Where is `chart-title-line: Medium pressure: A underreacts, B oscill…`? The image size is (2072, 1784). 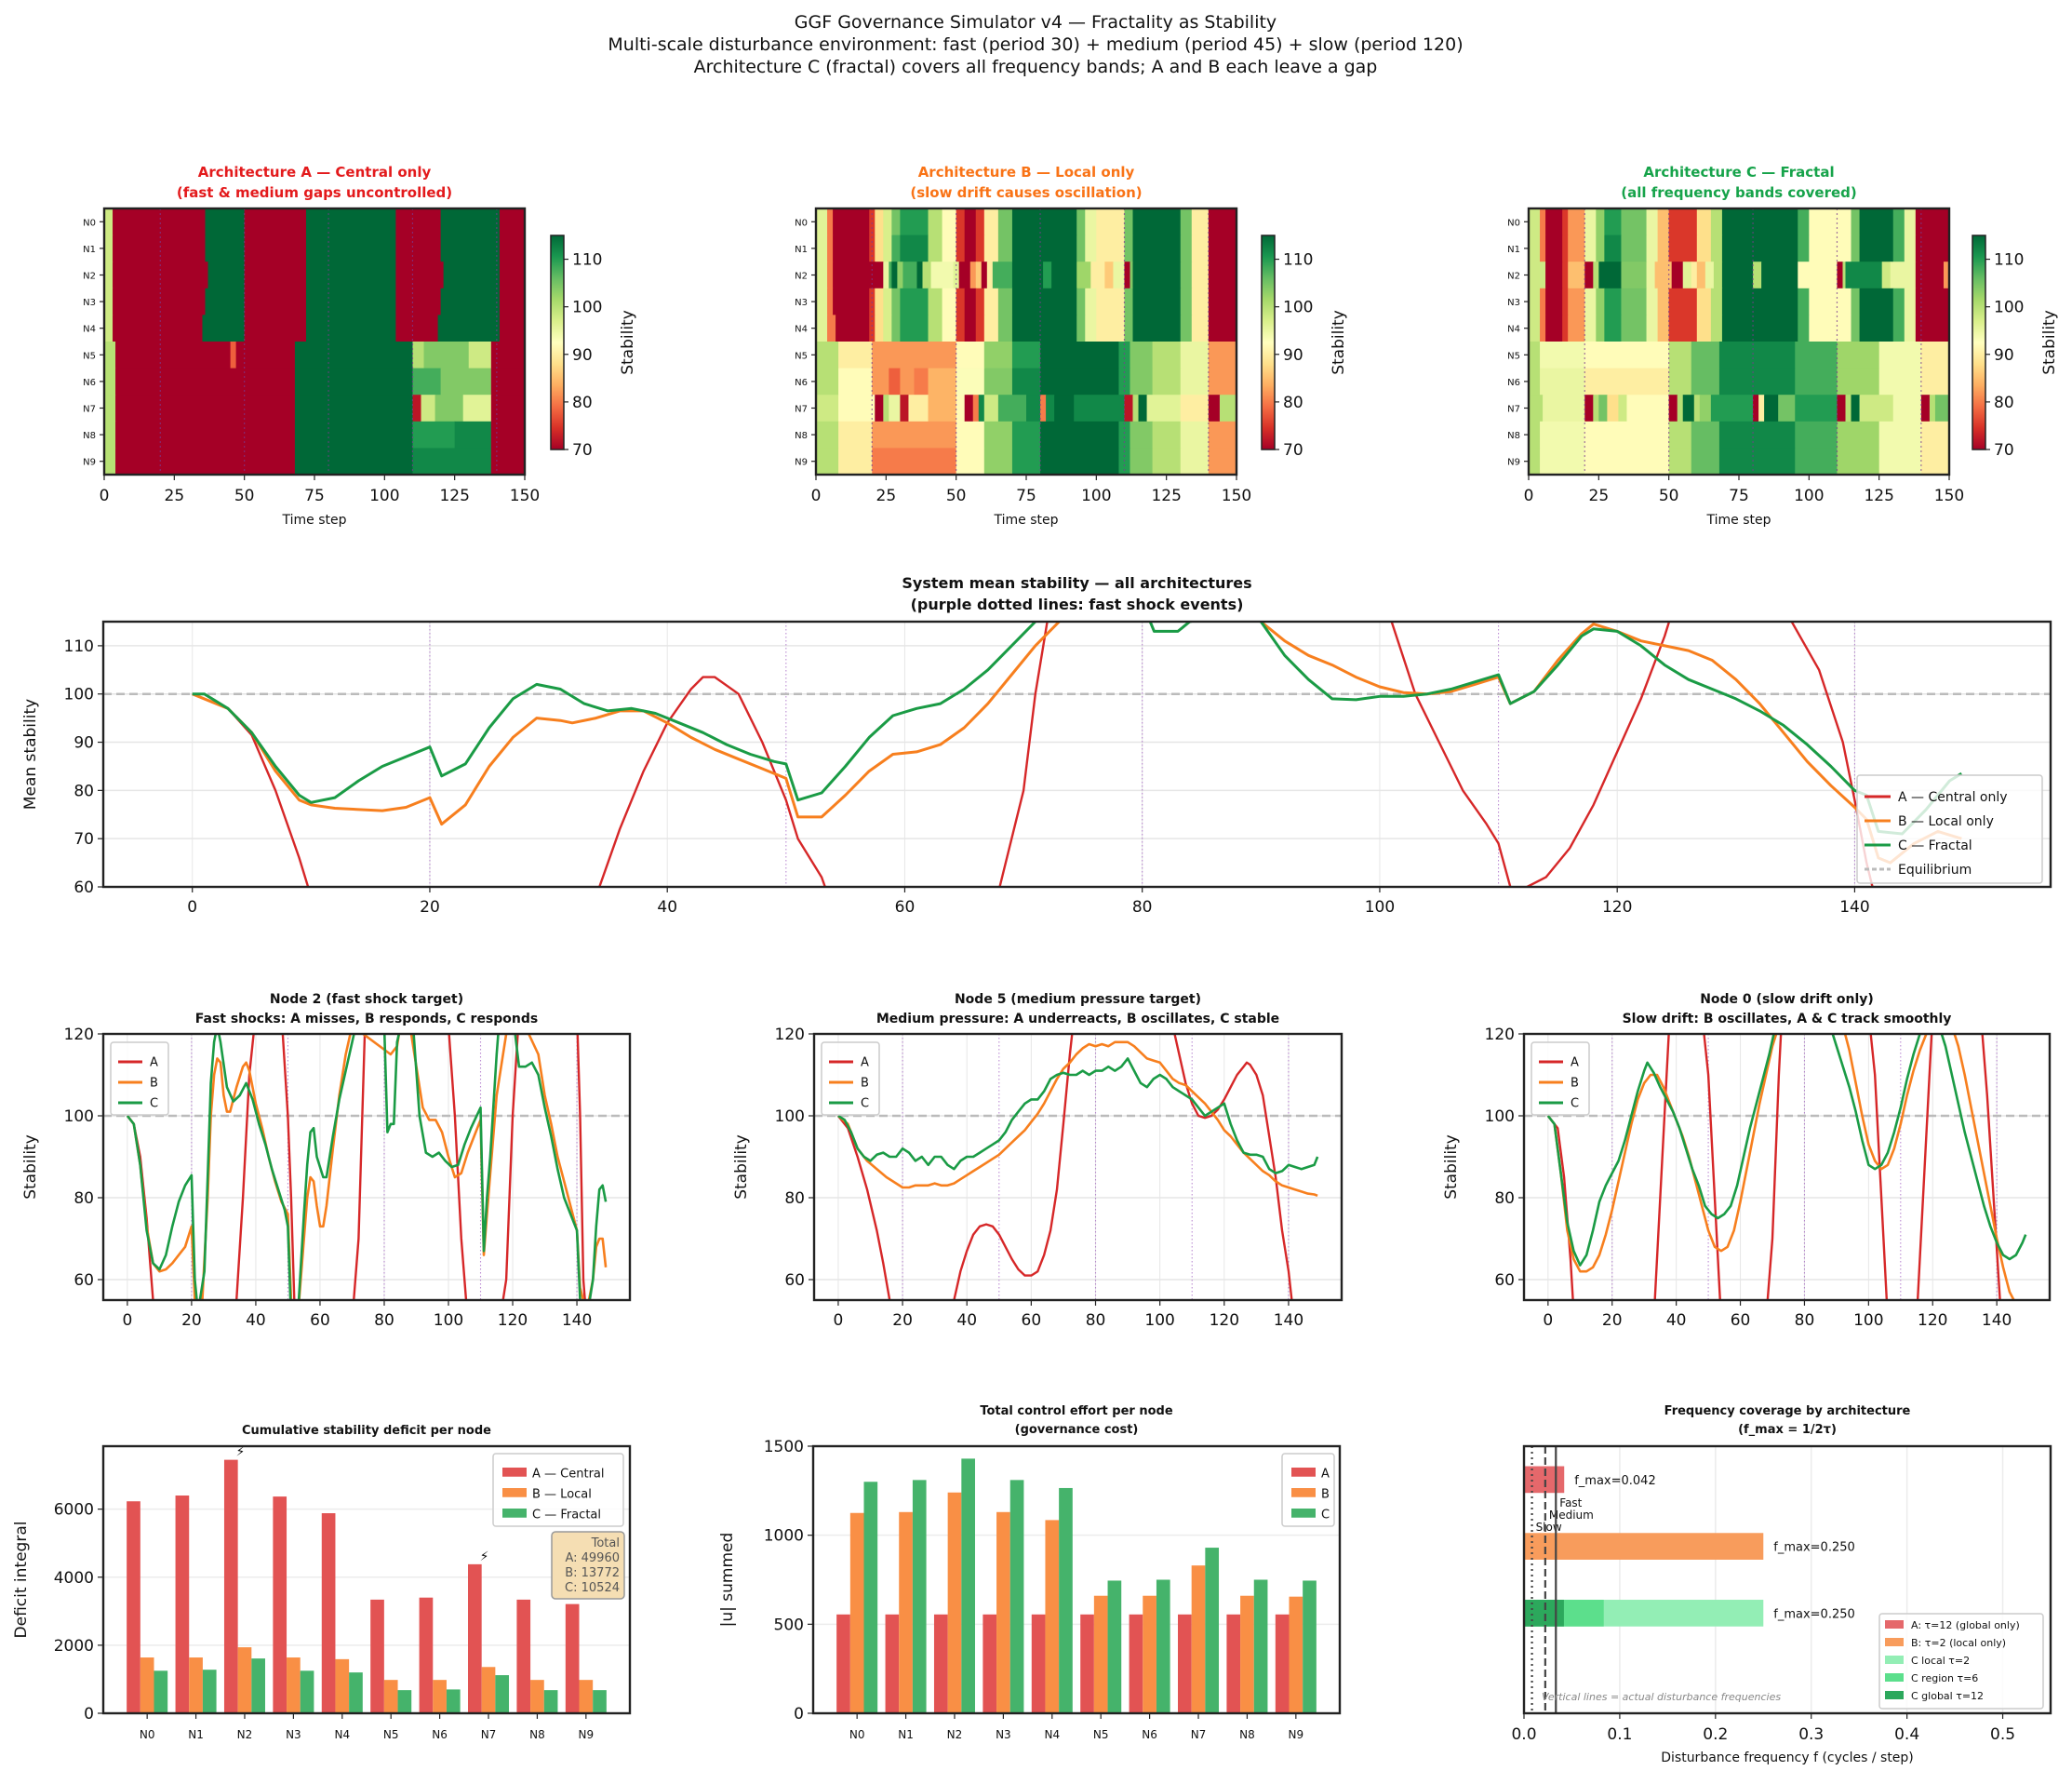
chart-title-line: Medium pressure: A underreacts, B oscill… is located at coordinates (1077, 1019).